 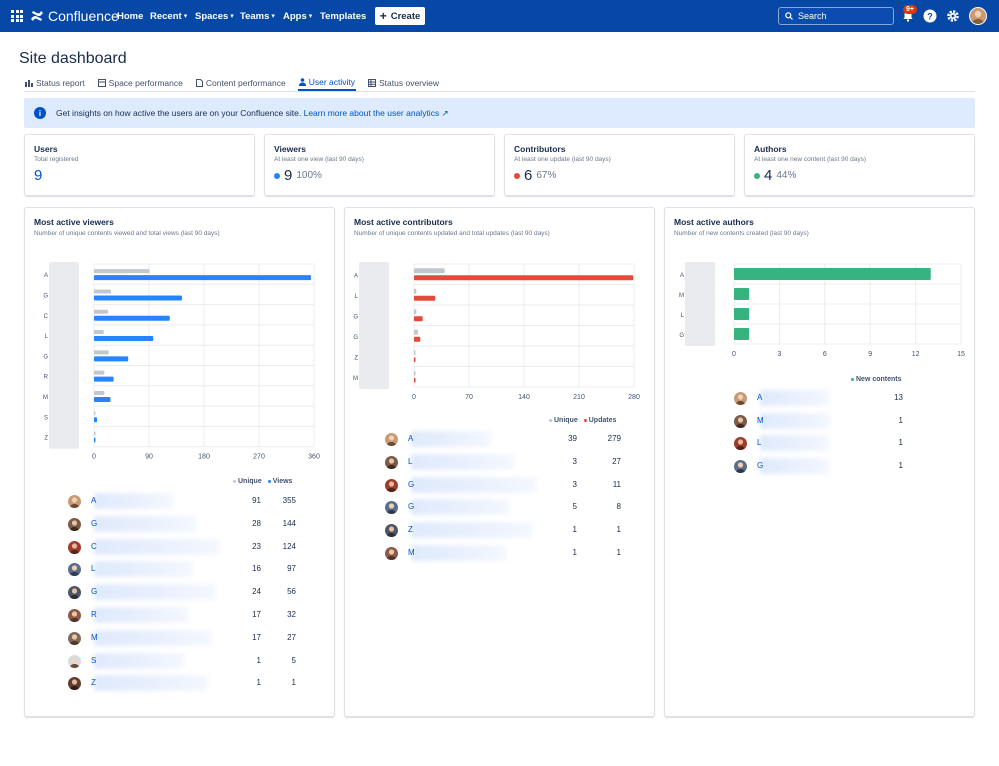 I want to click on tab-status-report: Status report, so click(x=55, y=82).